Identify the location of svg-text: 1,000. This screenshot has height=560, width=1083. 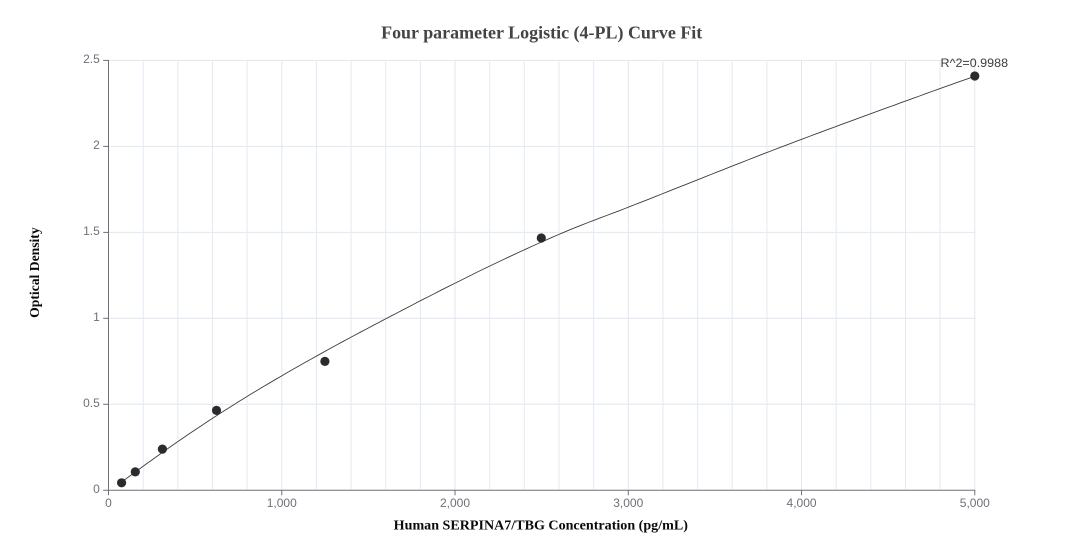
(282, 503).